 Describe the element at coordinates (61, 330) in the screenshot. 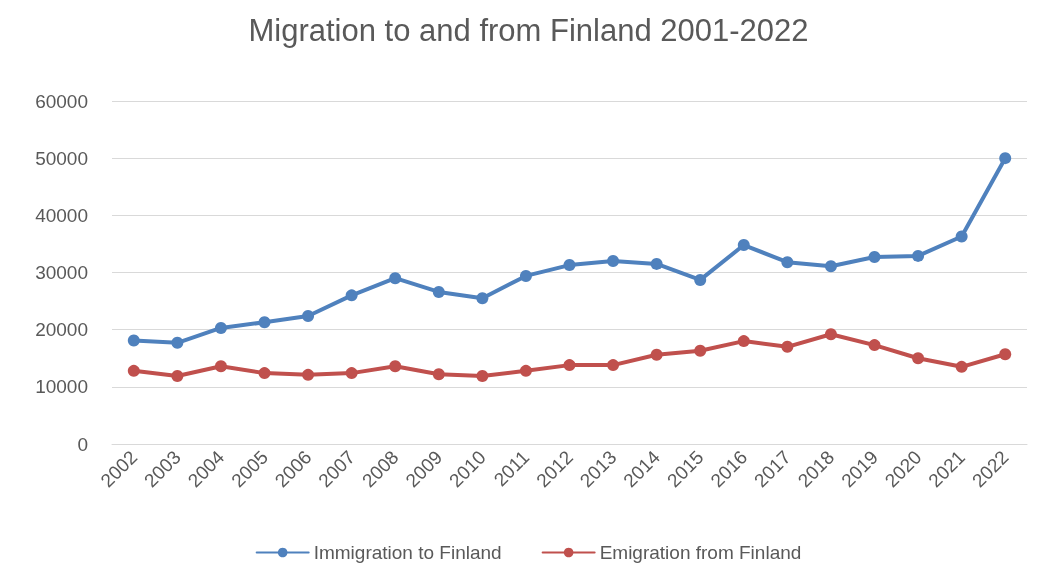

I see `y-tick-label: 20000` at that location.